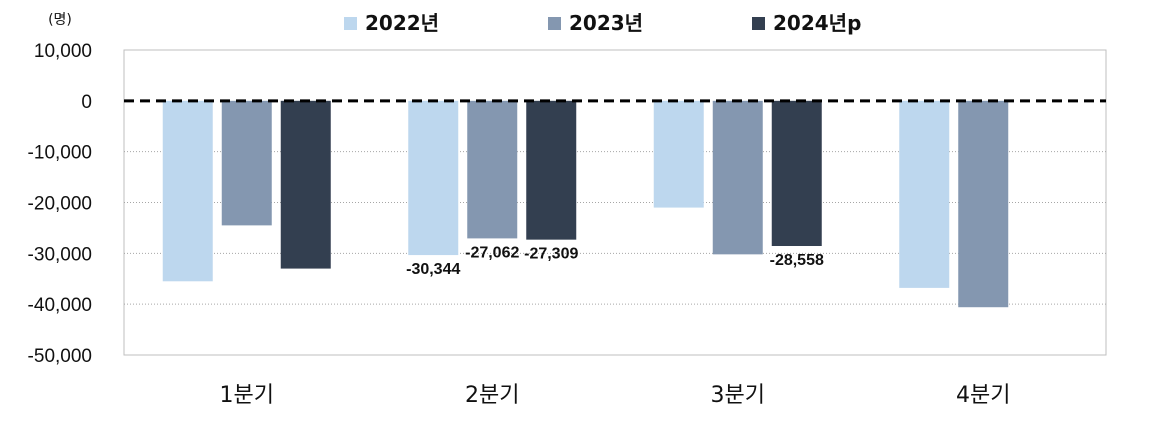 The height and width of the screenshot is (439, 1161). I want to click on x-category-label: 4분기, so click(983, 395).